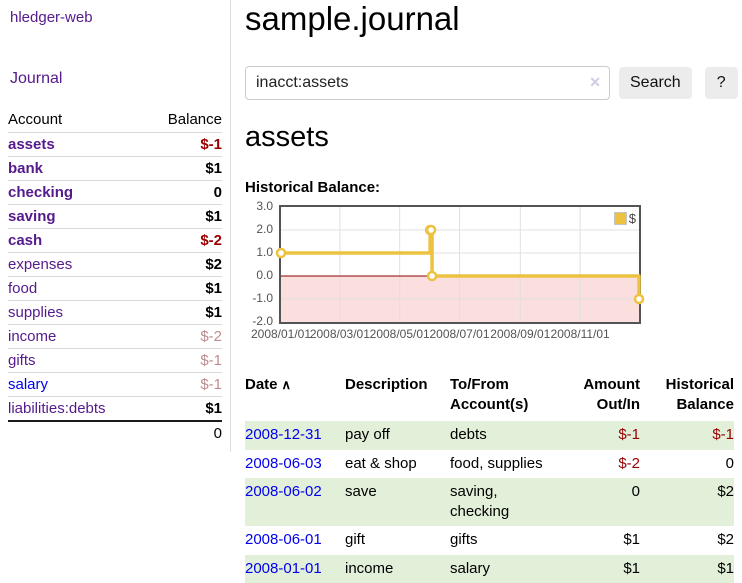 Image resolution: width=742 pixels, height=583 pixels. Describe the element at coordinates (629, 463) in the screenshot. I see `transaction-amount: $-2` at that location.